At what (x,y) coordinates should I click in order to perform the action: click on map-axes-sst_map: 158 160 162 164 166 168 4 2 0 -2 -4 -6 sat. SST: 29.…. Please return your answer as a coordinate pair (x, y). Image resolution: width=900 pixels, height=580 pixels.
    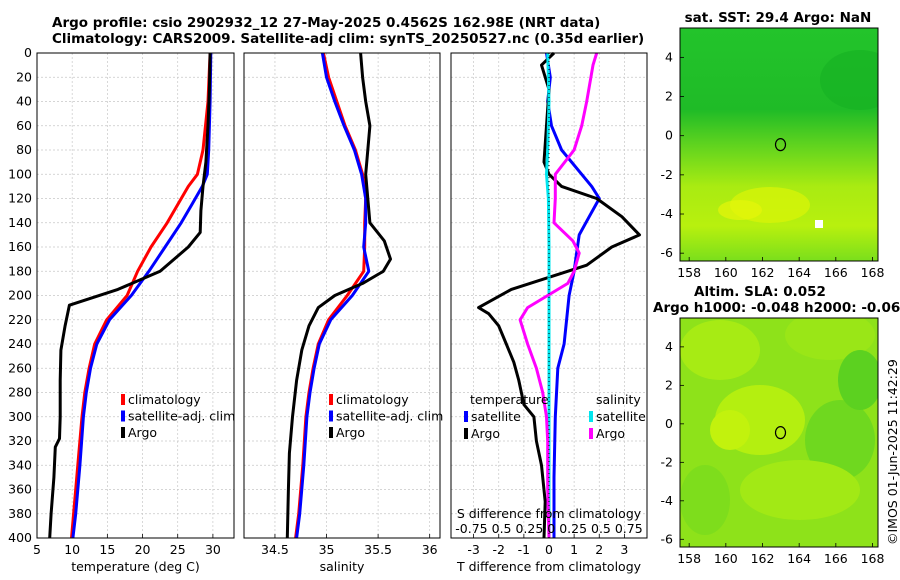
    Looking at the image, I should click on (773, 145).